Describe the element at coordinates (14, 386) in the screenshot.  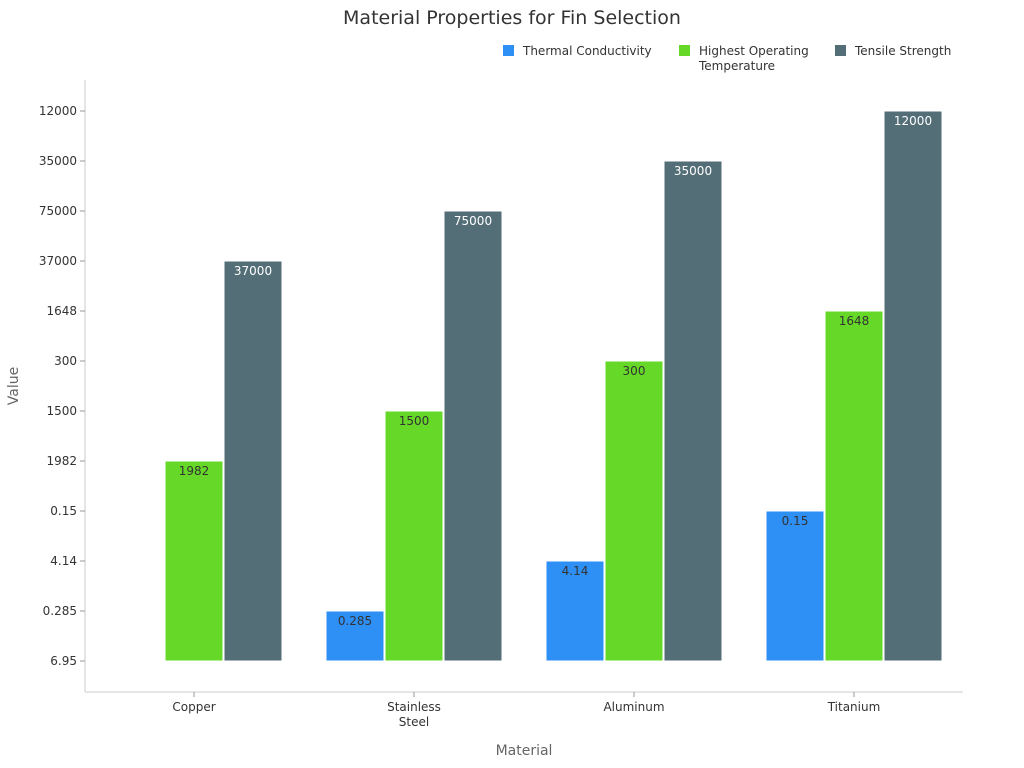
I see `y-axis-label: Value` at that location.